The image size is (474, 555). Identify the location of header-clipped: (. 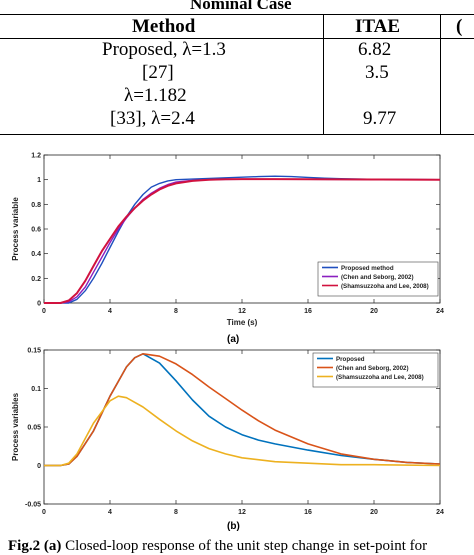
(459, 26).